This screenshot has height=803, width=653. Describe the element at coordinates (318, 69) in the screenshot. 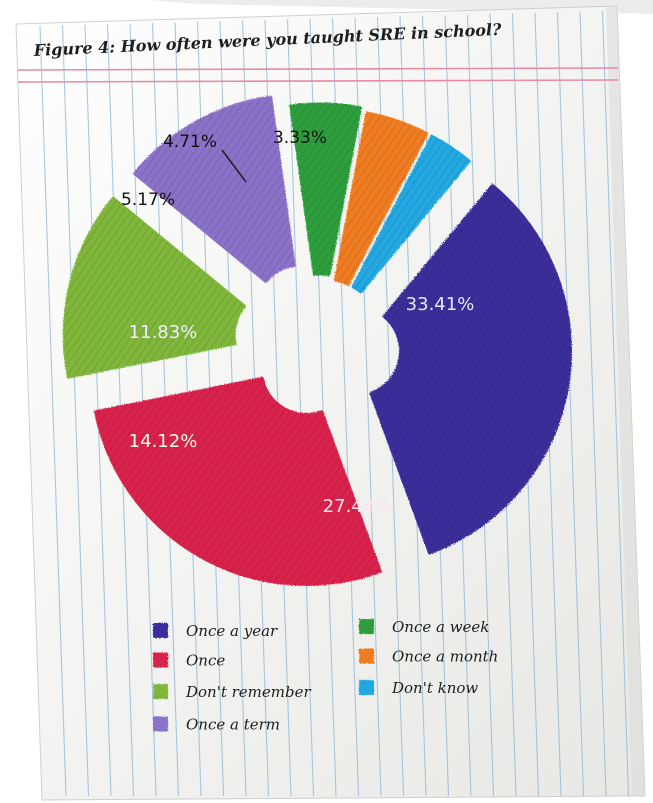

I see `margin-line-top` at that location.